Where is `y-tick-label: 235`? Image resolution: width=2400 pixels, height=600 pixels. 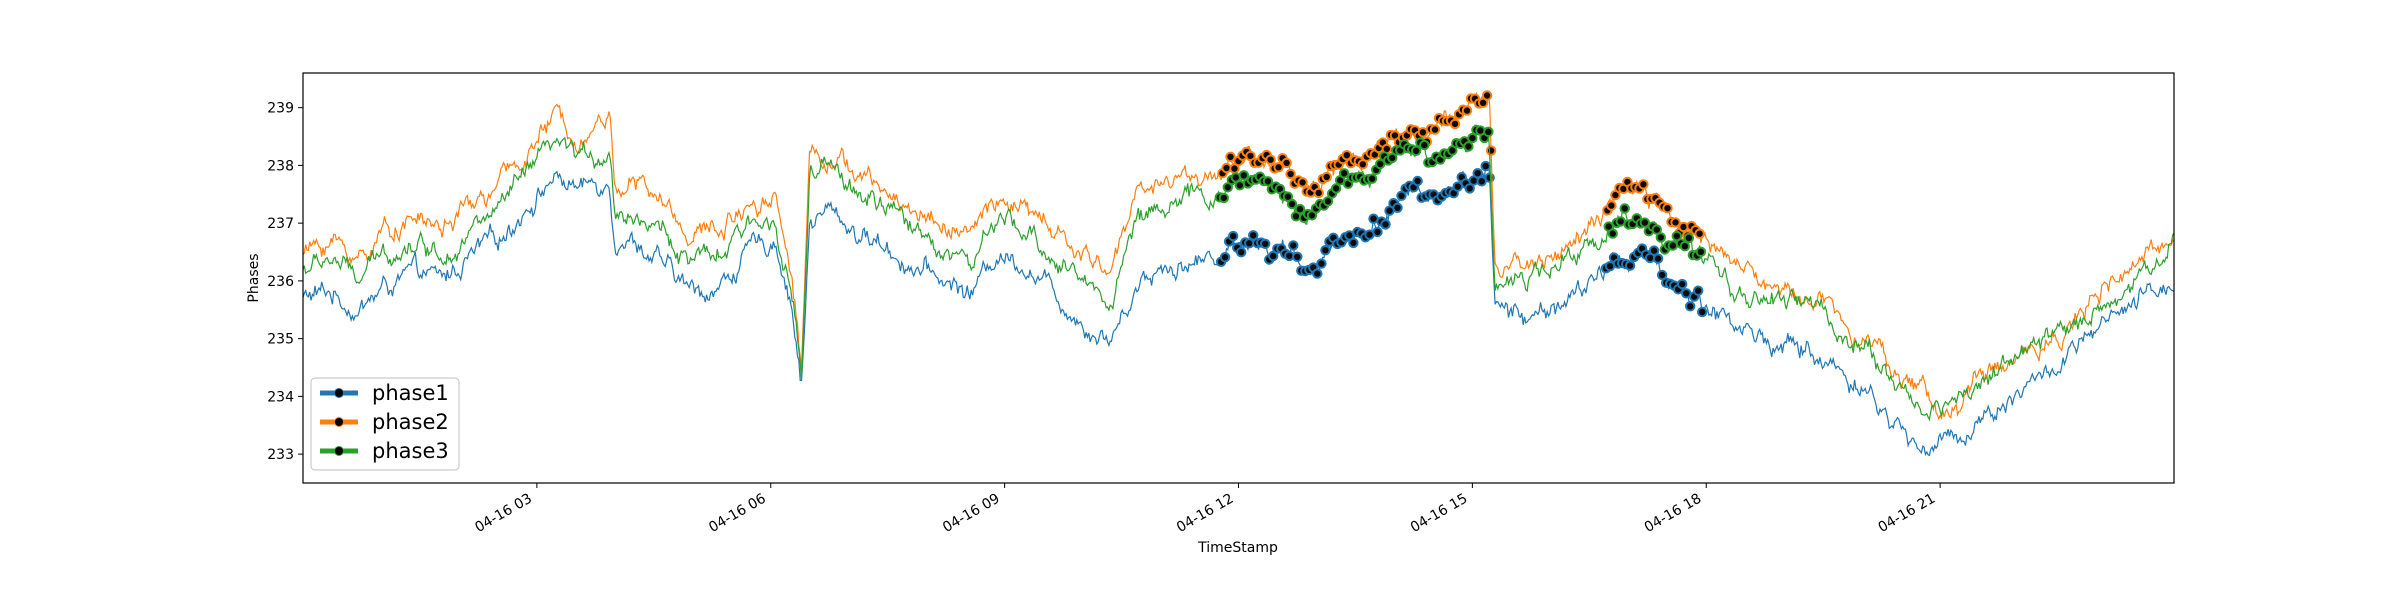
y-tick-label: 235 is located at coordinates (280, 340).